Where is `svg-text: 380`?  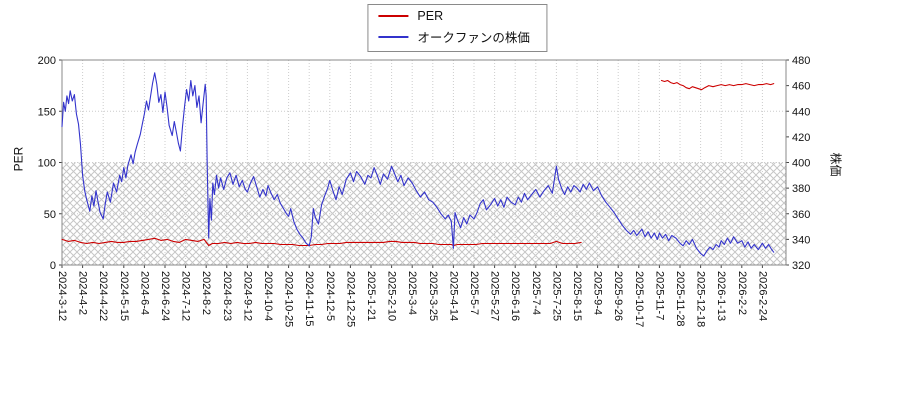 svg-text: 380 is located at coordinates (801, 189).